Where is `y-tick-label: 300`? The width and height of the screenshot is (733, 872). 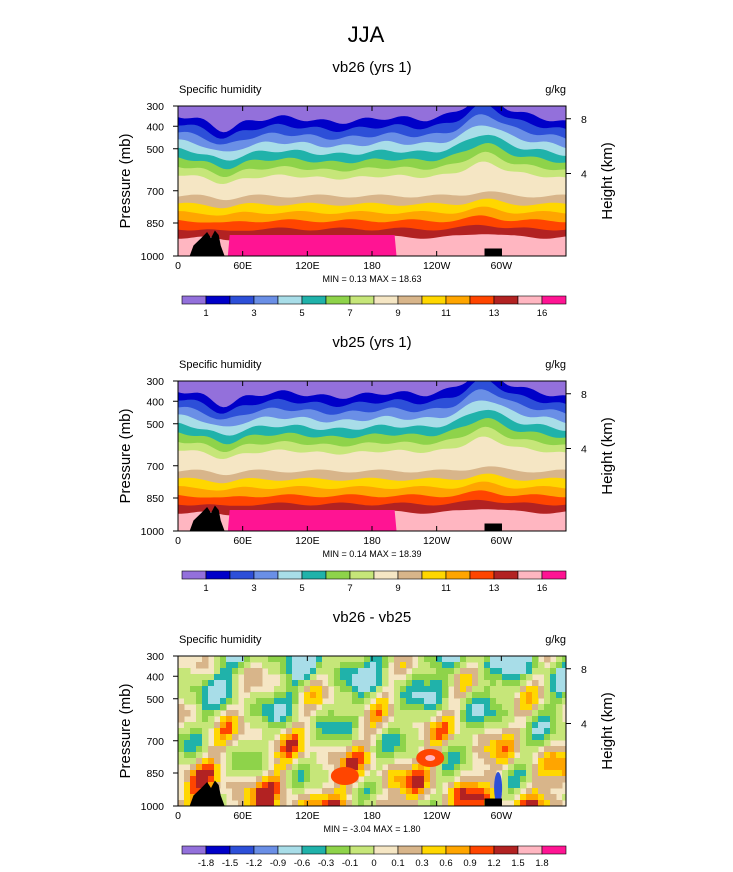
y-tick-label: 300 is located at coordinates (155, 107).